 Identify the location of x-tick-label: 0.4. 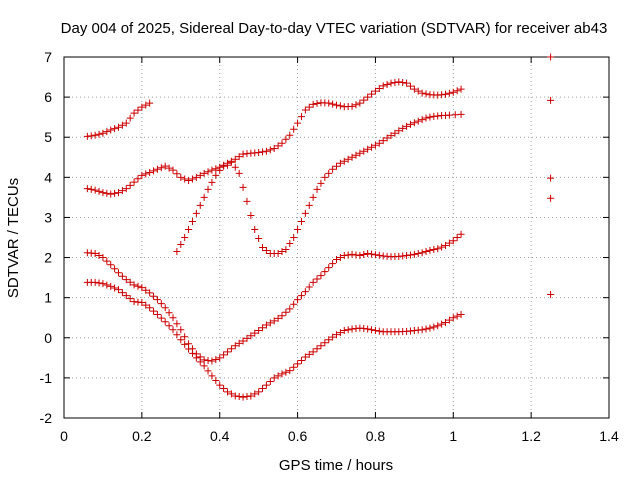
(220, 436).